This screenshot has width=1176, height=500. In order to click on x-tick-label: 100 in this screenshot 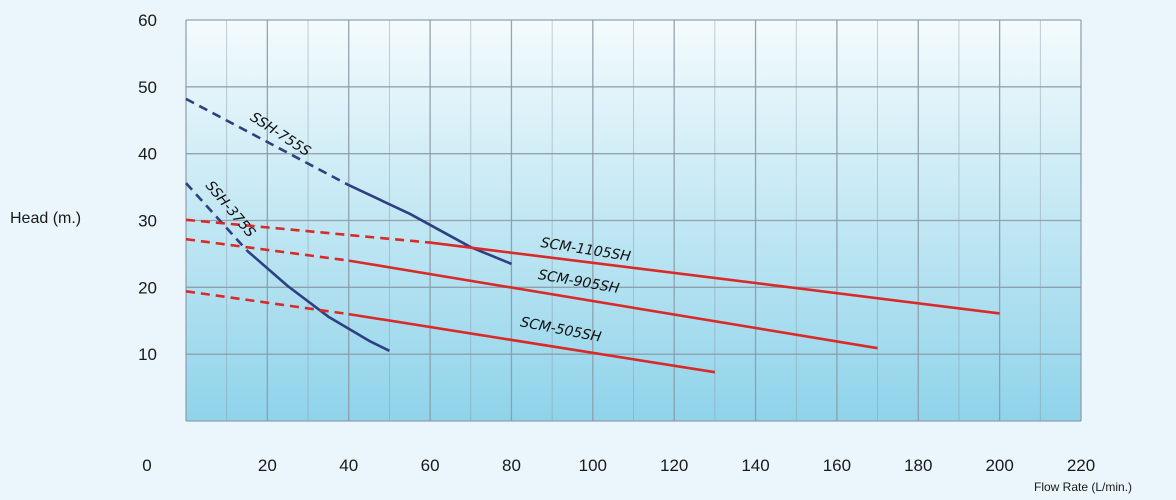, I will do `click(593, 465)`.